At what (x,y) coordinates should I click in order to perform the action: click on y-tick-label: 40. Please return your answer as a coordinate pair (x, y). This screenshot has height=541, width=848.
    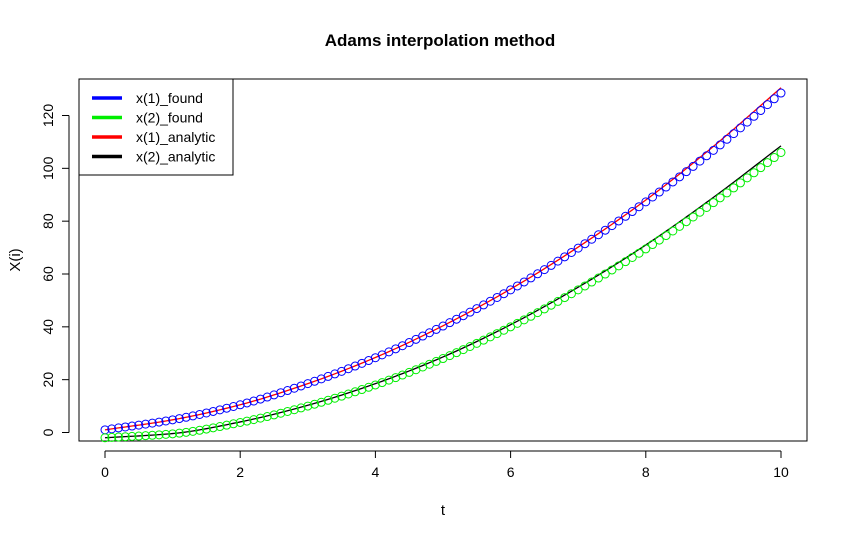
    Looking at the image, I should click on (48, 327).